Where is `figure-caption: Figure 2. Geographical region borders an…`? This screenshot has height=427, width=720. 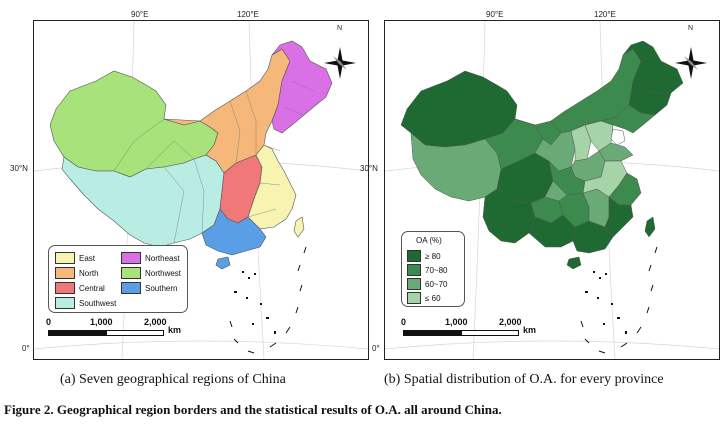
figure-caption: Figure 2. Geographical region borders an… is located at coordinates (253, 409).